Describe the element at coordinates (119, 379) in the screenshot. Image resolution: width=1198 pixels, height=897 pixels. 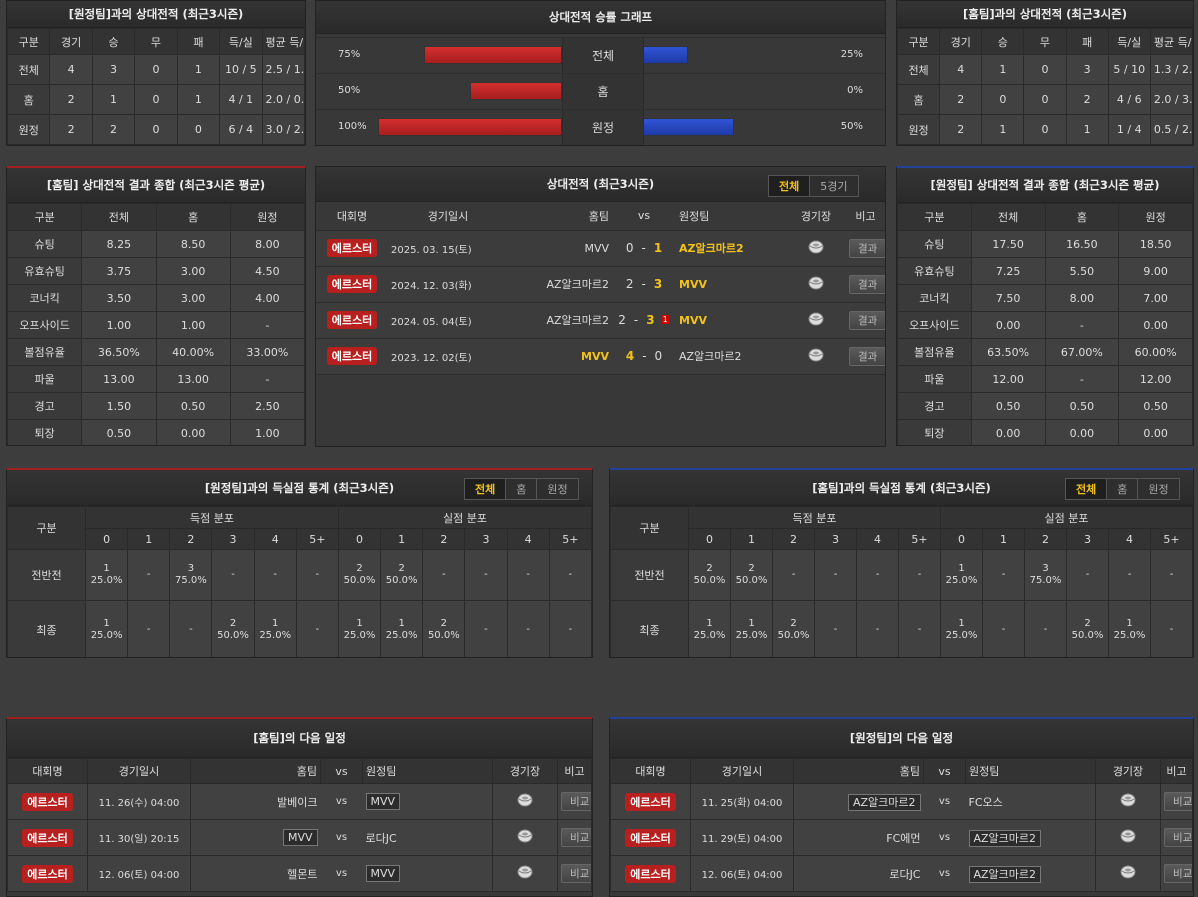
I see `stat-cell: 13.00` at that location.